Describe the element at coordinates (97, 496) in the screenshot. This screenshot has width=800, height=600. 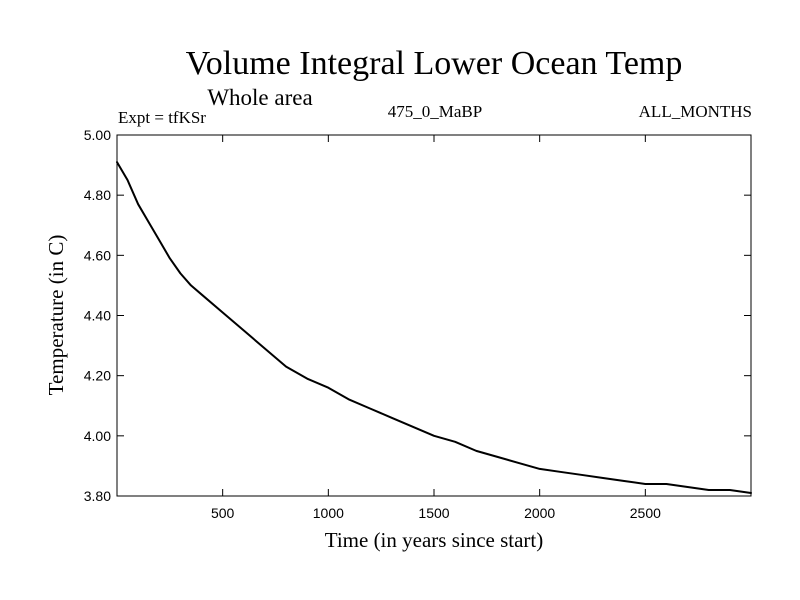
I see `y-tick-label: 3.80` at that location.